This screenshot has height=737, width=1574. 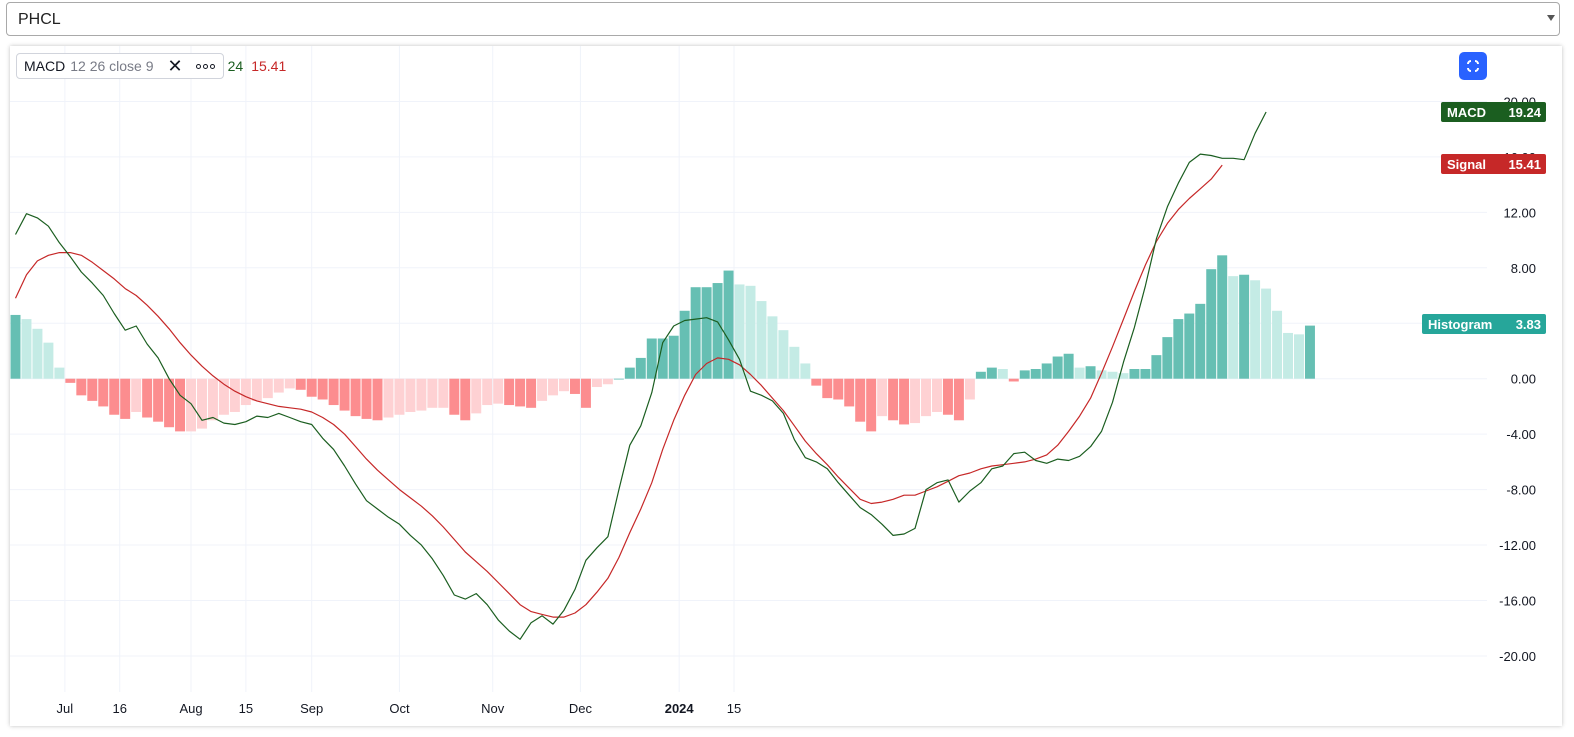 I want to click on symbol-select: PHCL, so click(x=783, y=19).